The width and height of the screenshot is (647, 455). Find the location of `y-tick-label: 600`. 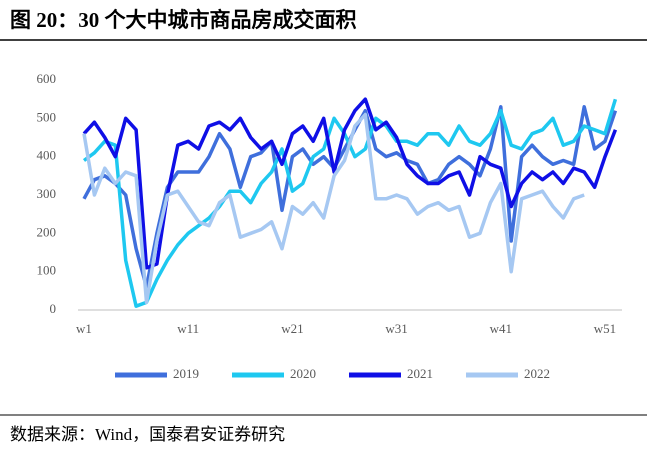

y-tick-label: 600 is located at coordinates (47, 78).